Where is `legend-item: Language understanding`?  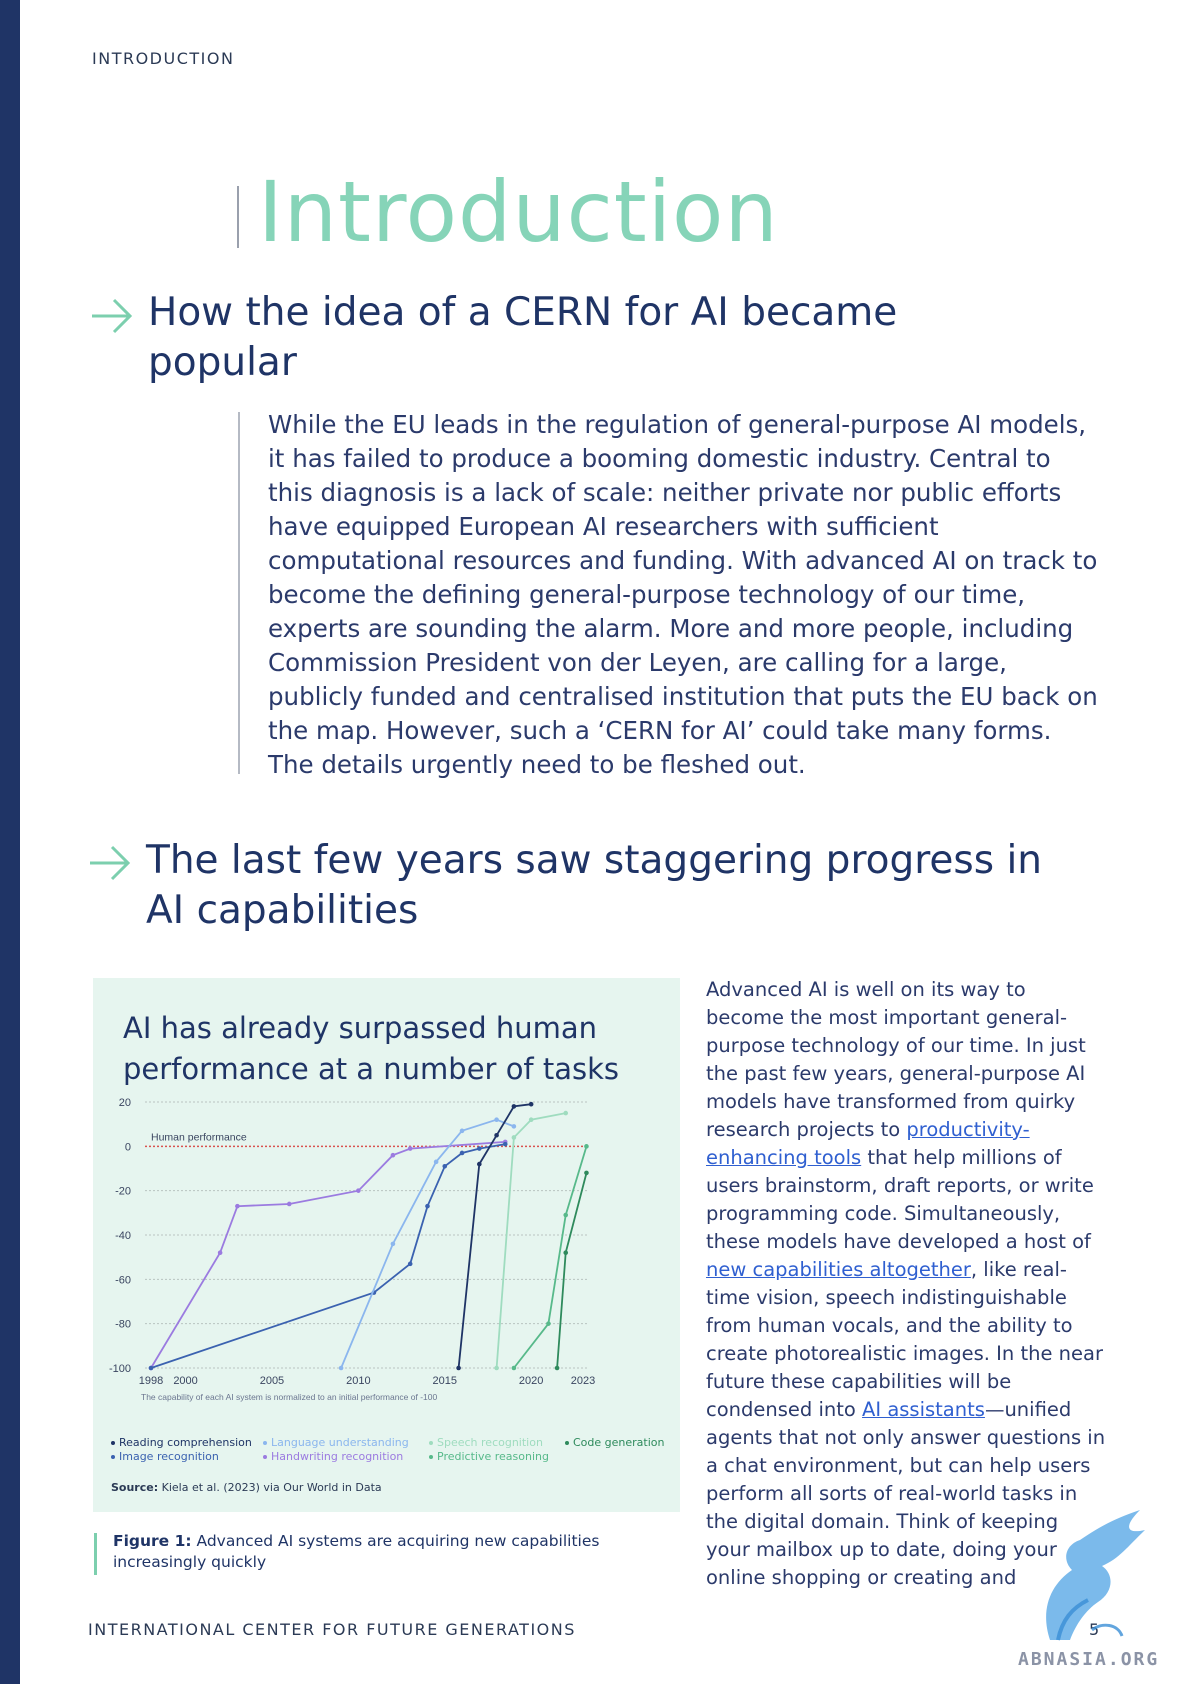 legend-item: Language understanding is located at coordinates (336, 1443).